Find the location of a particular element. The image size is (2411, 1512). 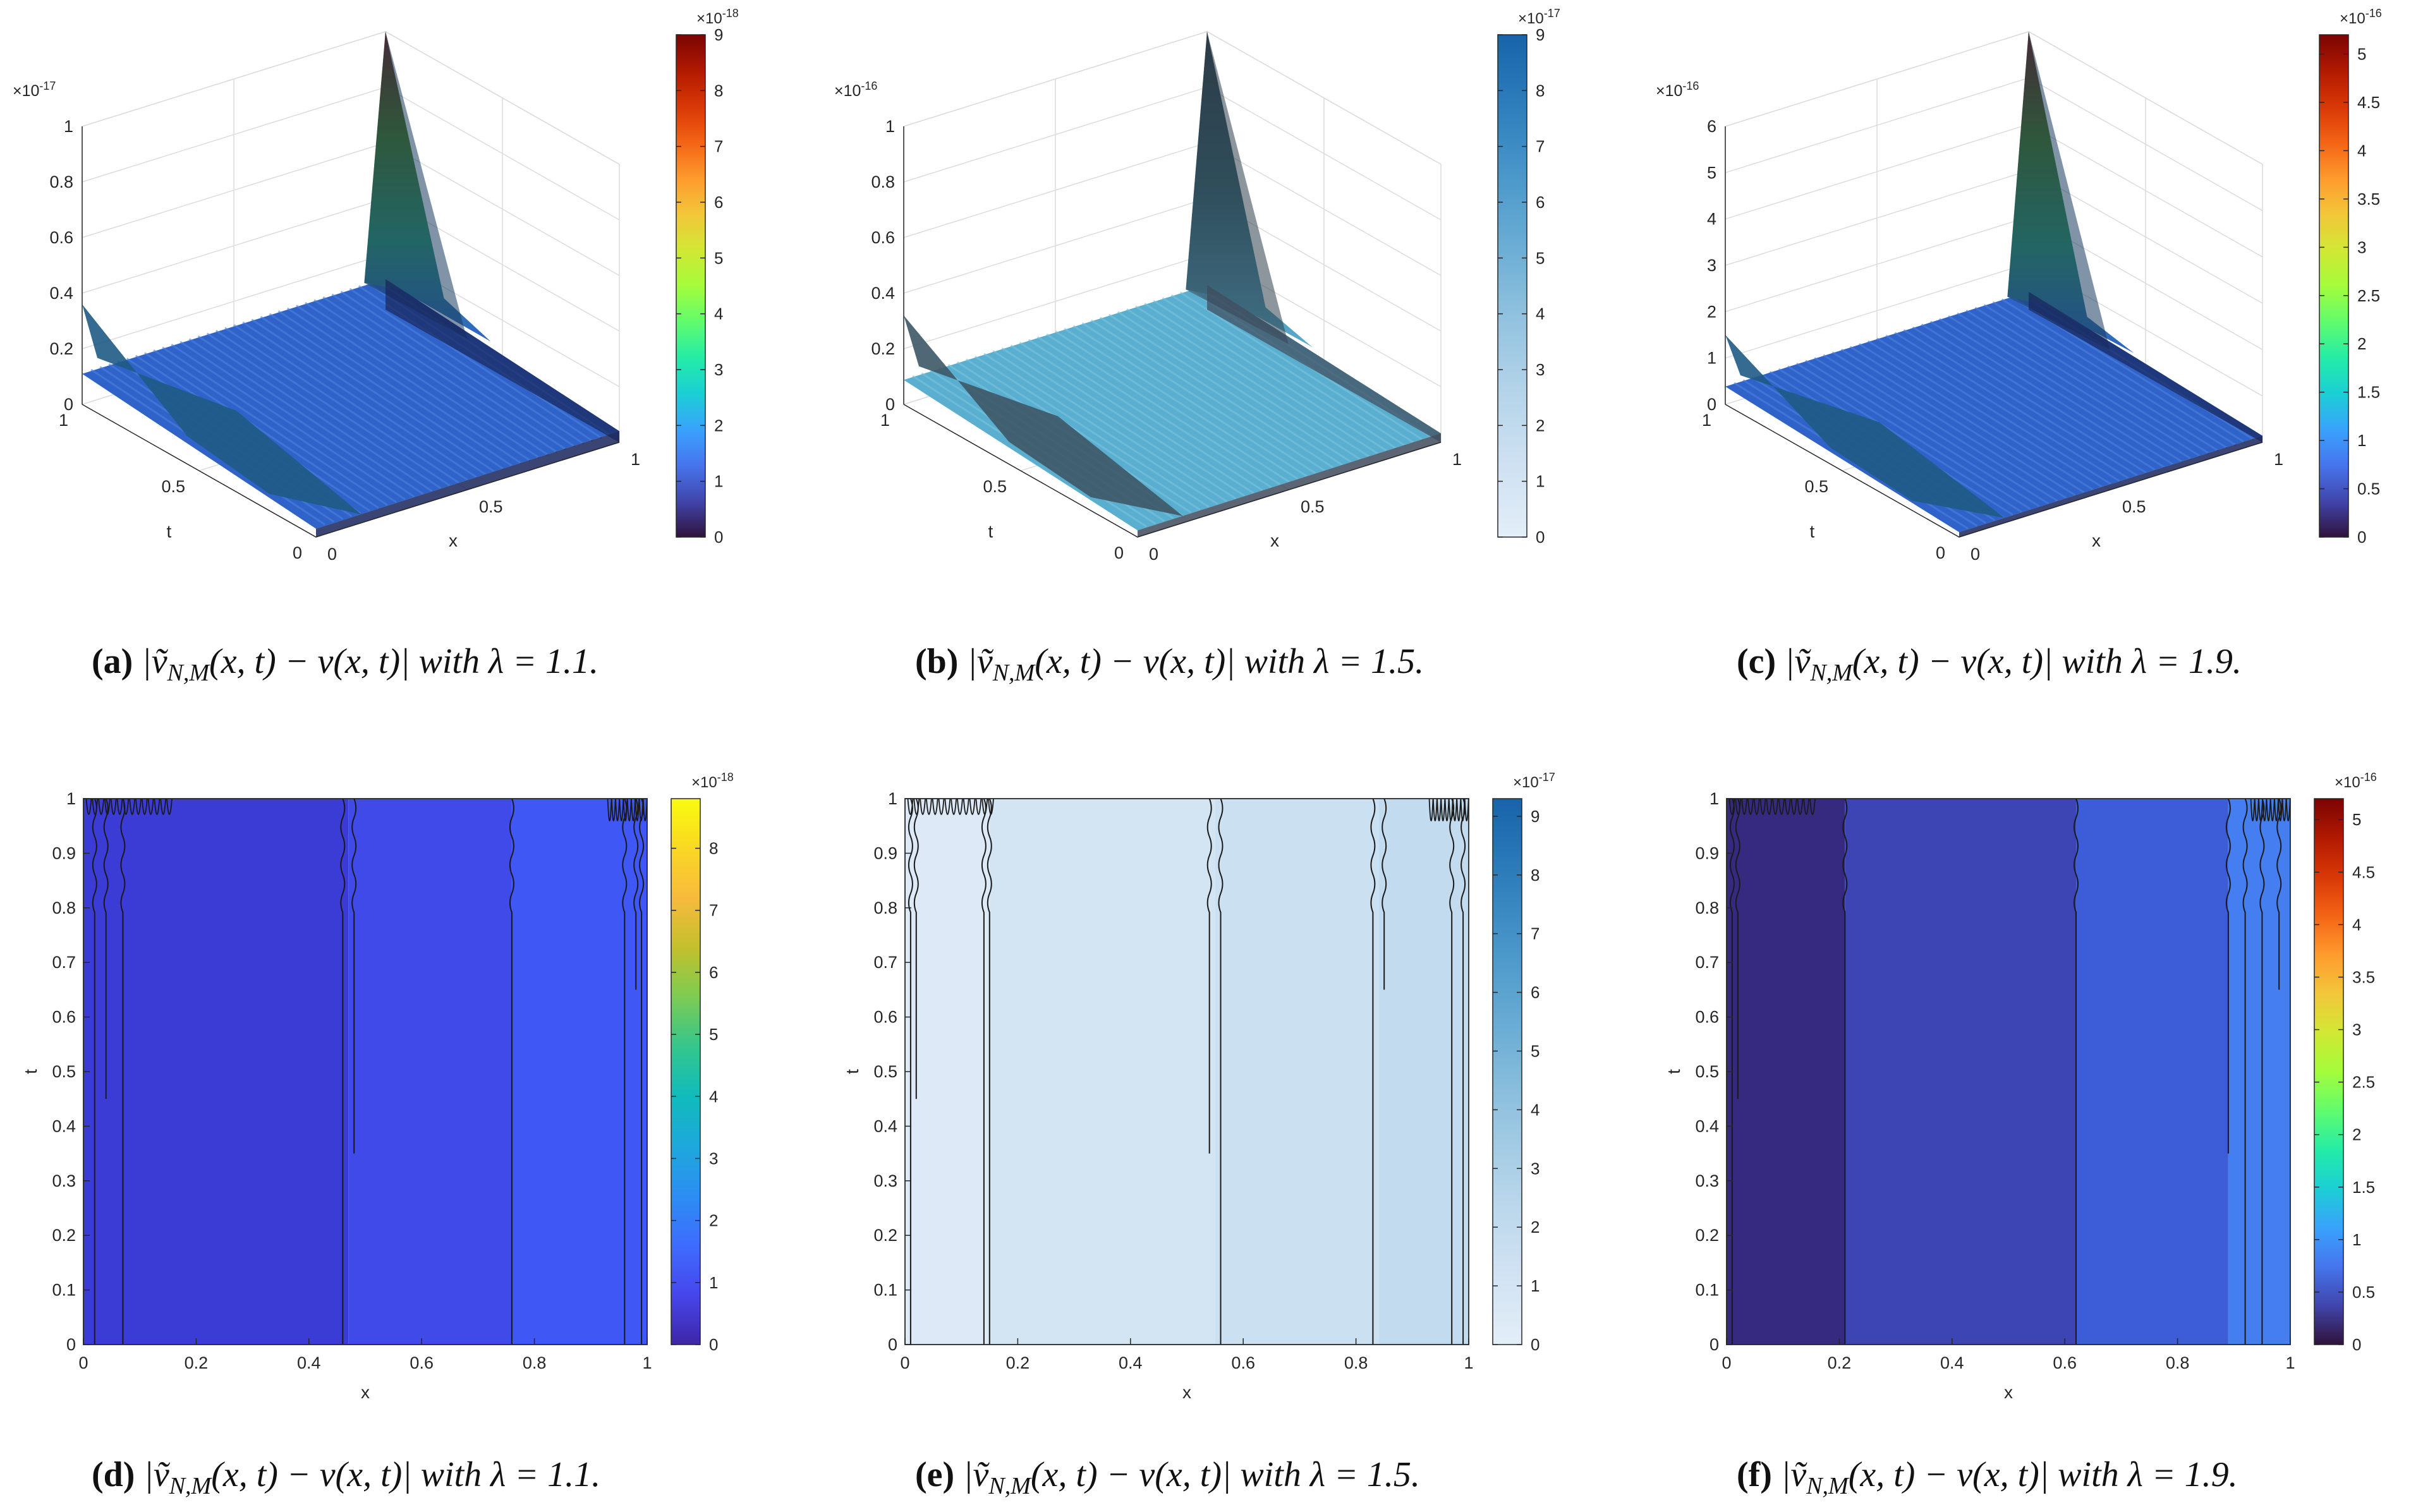

y-tick-label: 0 is located at coordinates (892, 1344).